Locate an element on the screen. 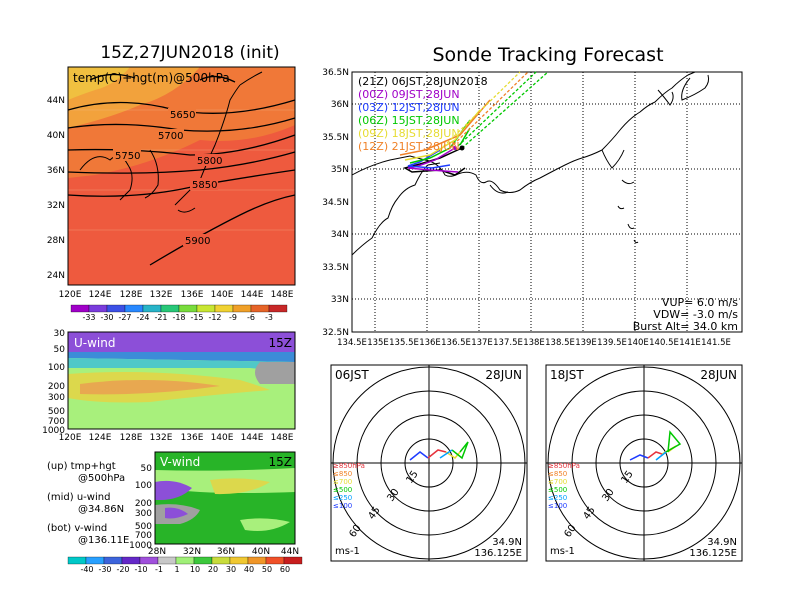 The image size is (792, 612). map-hatching is located at coordinates (181, 170).